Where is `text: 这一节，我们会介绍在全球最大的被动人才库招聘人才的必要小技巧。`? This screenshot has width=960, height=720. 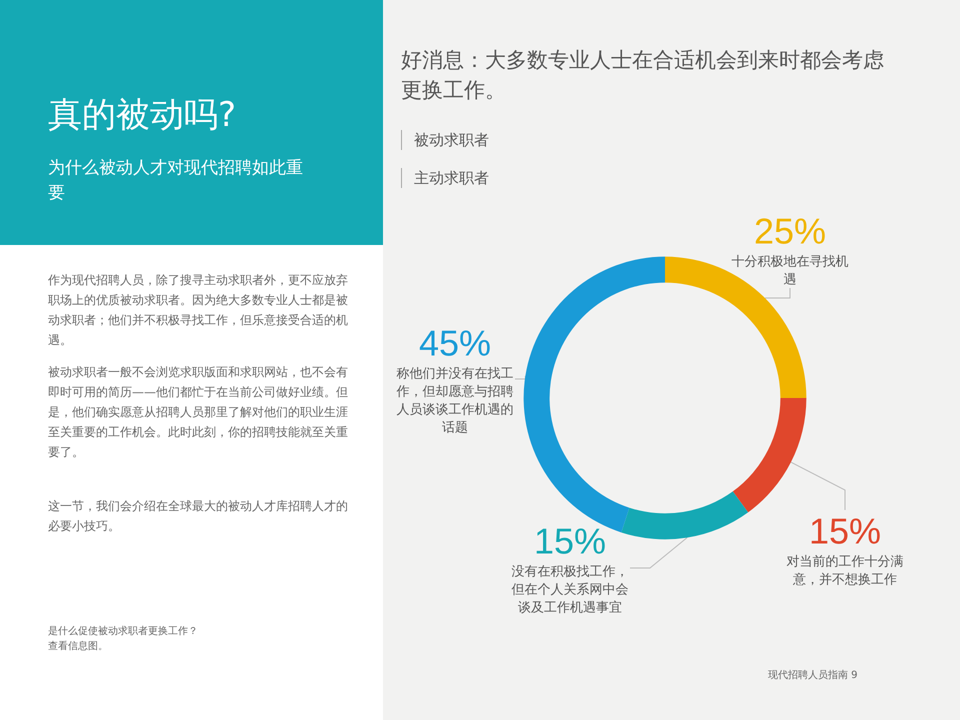 text: 这一节，我们会介绍在全球最大的被动人才库招聘人才的必要小技巧。 is located at coordinates (198, 516).